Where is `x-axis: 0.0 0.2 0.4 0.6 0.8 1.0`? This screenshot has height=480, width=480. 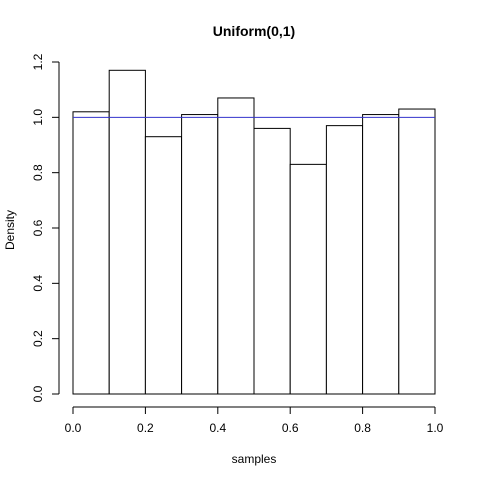 x-axis: 0.0 0.2 0.4 0.6 0.8 1.0 is located at coordinates (254, 420).